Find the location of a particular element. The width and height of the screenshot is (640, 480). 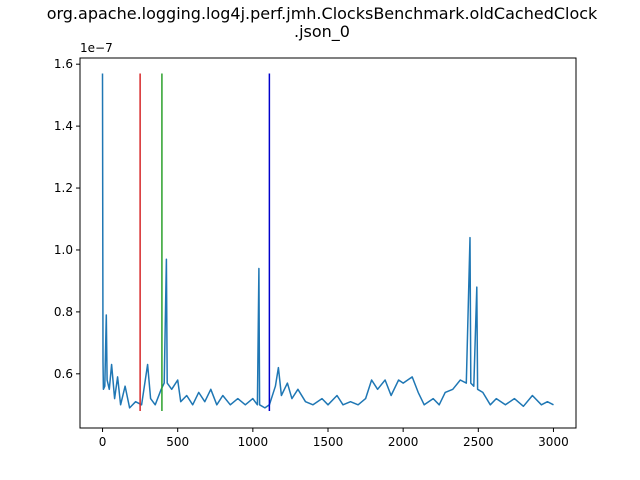

y-tick-label: 1.0 is located at coordinates (63, 250).